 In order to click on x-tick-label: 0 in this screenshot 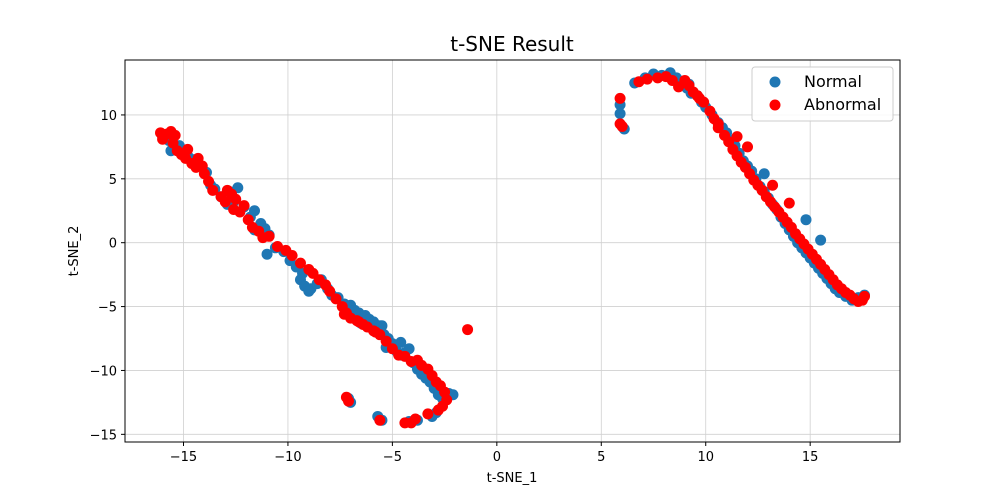, I will do `click(497, 457)`.